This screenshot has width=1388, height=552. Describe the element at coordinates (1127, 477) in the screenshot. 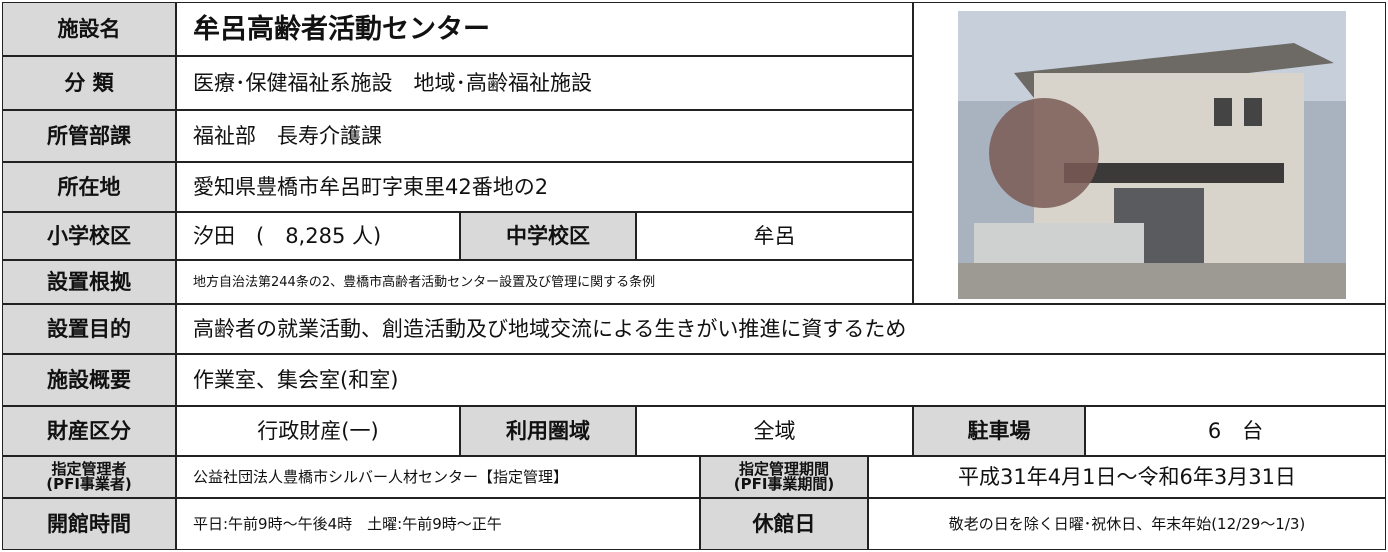

I see `field-value: 平成31年4月1日～令和6年3月31日` at that location.